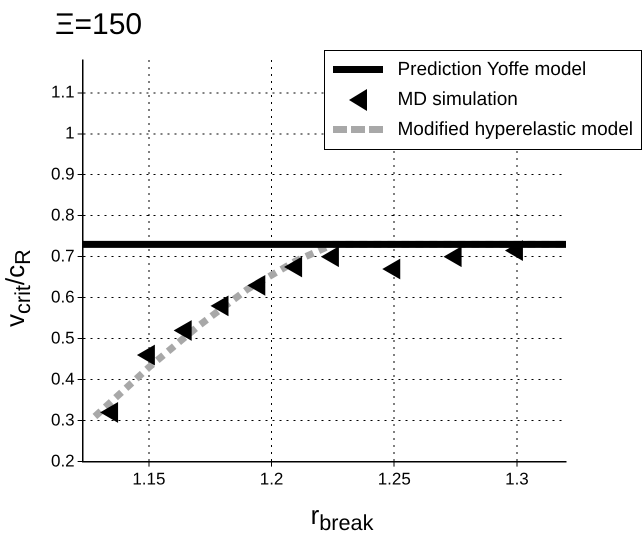  What do you see at coordinates (515, 130) in the screenshot?
I see `legend-label: Modified hyperelastic model` at bounding box center [515, 130].